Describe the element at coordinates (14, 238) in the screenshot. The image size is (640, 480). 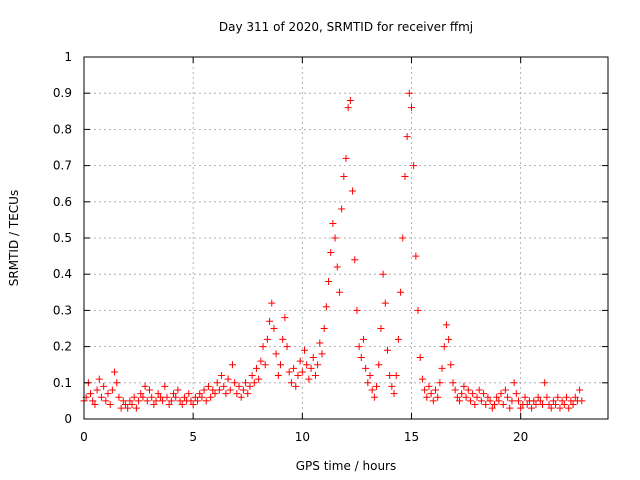
I see `y-axis-label: SRMTID / TECUs` at that location.